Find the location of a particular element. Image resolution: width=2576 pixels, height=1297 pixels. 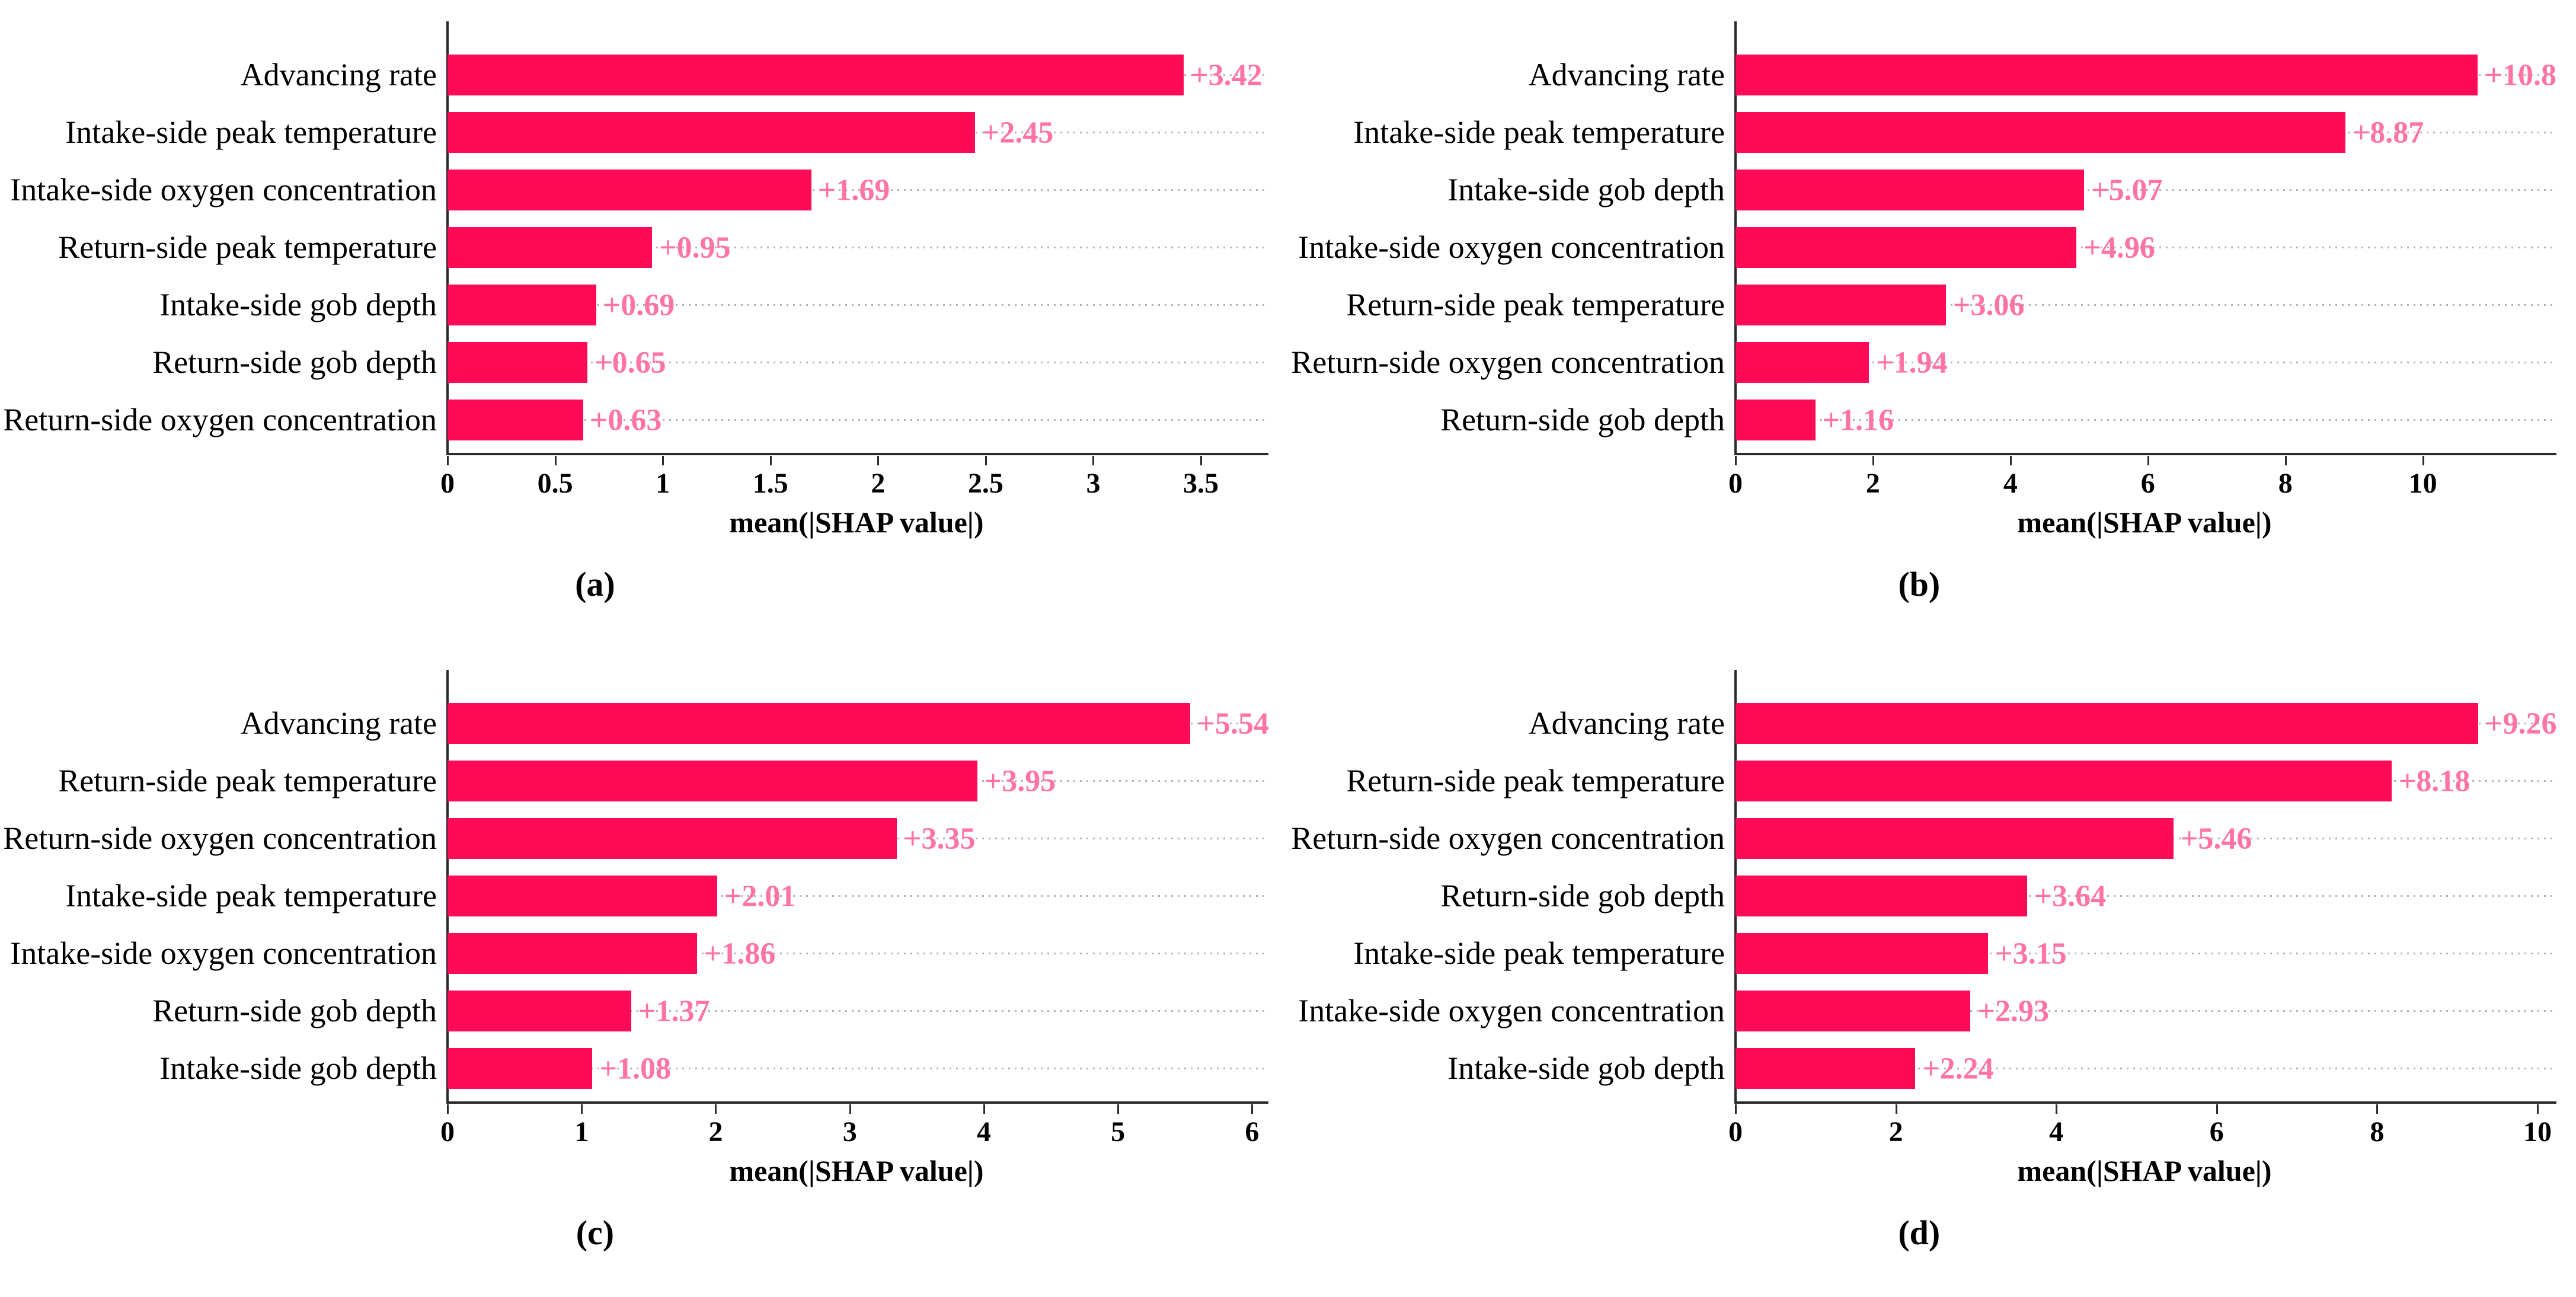

plot-cell: +1.86 is located at coordinates (856, 953).